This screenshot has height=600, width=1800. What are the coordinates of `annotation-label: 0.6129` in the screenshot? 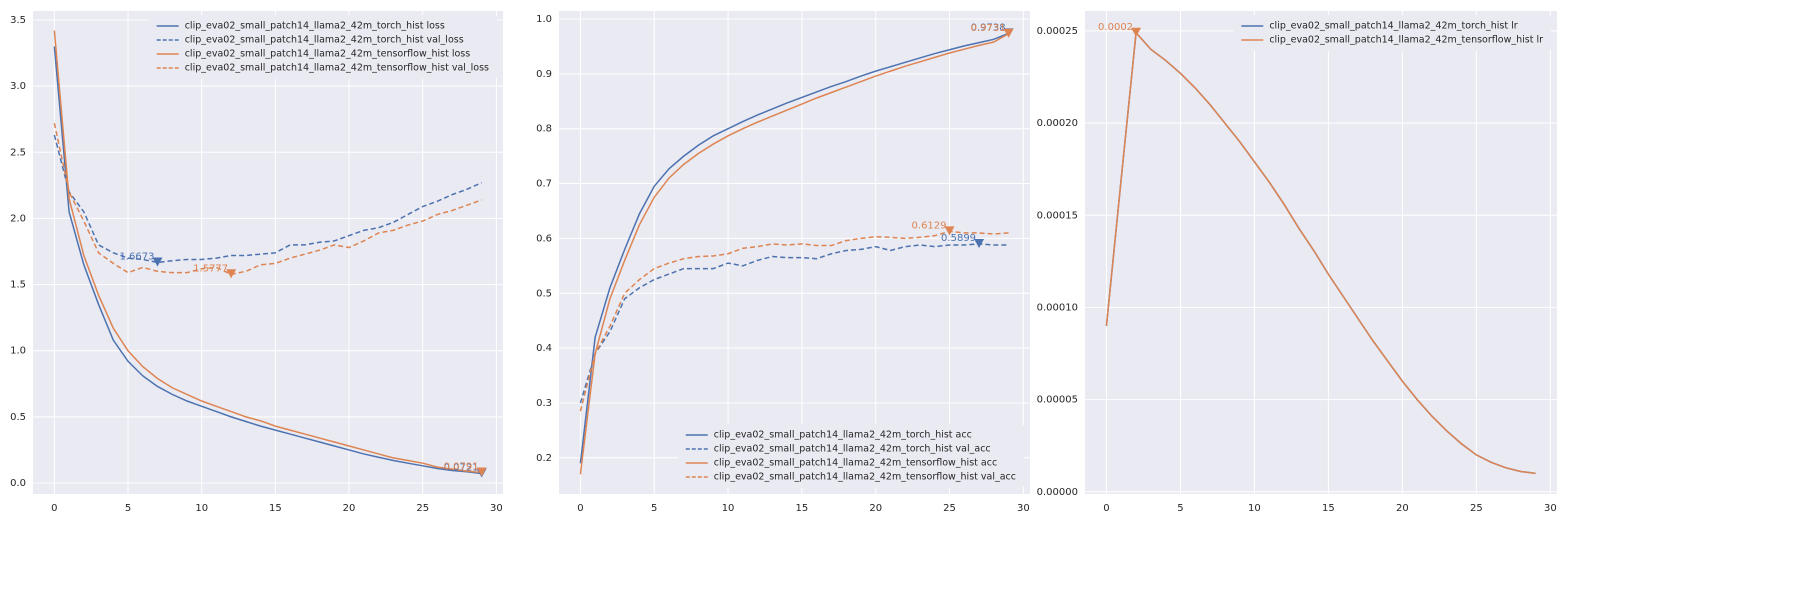 It's located at (929, 225).